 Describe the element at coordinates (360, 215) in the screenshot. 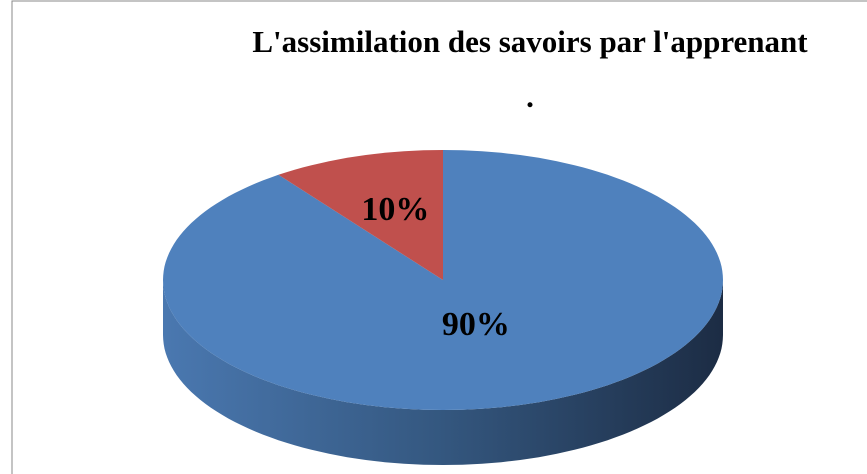

I see `pie-slice` at that location.